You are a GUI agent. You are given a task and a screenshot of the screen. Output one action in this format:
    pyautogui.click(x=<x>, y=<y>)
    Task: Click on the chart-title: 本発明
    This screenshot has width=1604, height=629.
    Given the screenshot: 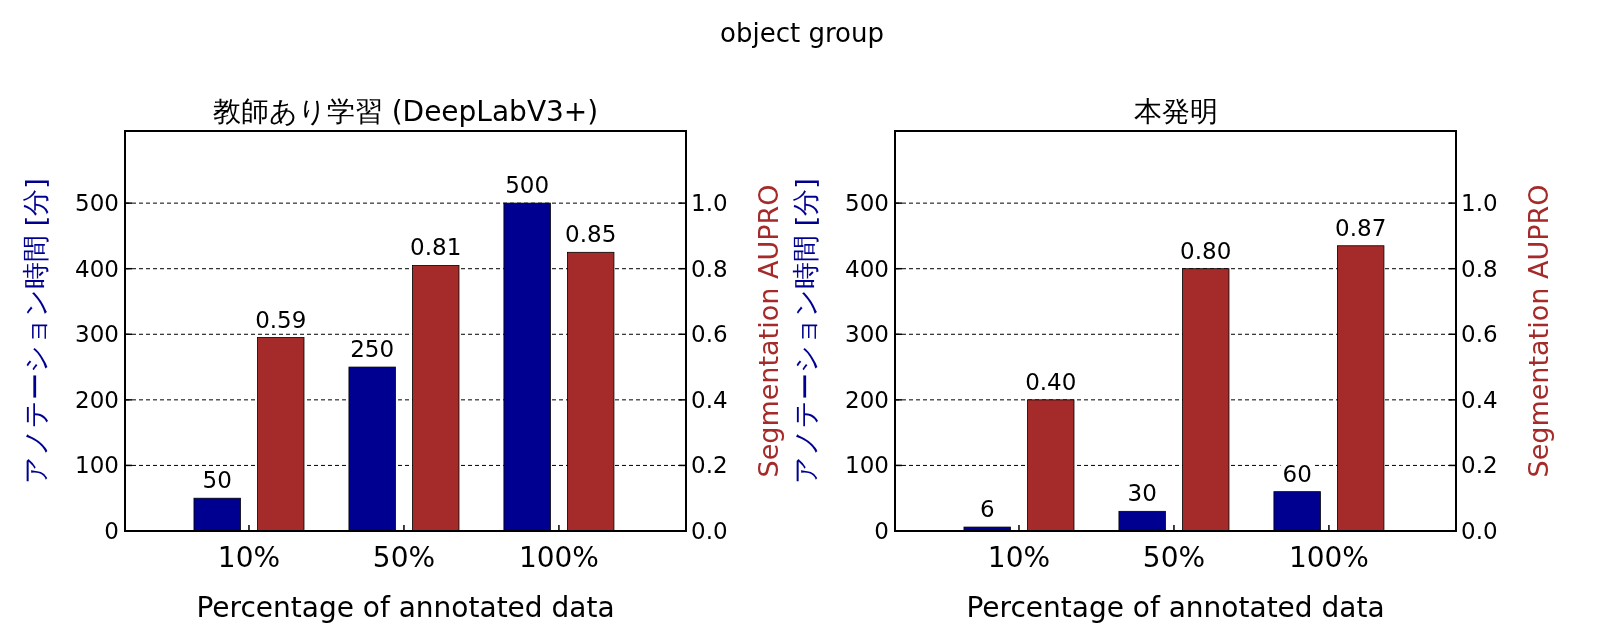 What is the action you would take?
    pyautogui.click(x=1175, y=111)
    